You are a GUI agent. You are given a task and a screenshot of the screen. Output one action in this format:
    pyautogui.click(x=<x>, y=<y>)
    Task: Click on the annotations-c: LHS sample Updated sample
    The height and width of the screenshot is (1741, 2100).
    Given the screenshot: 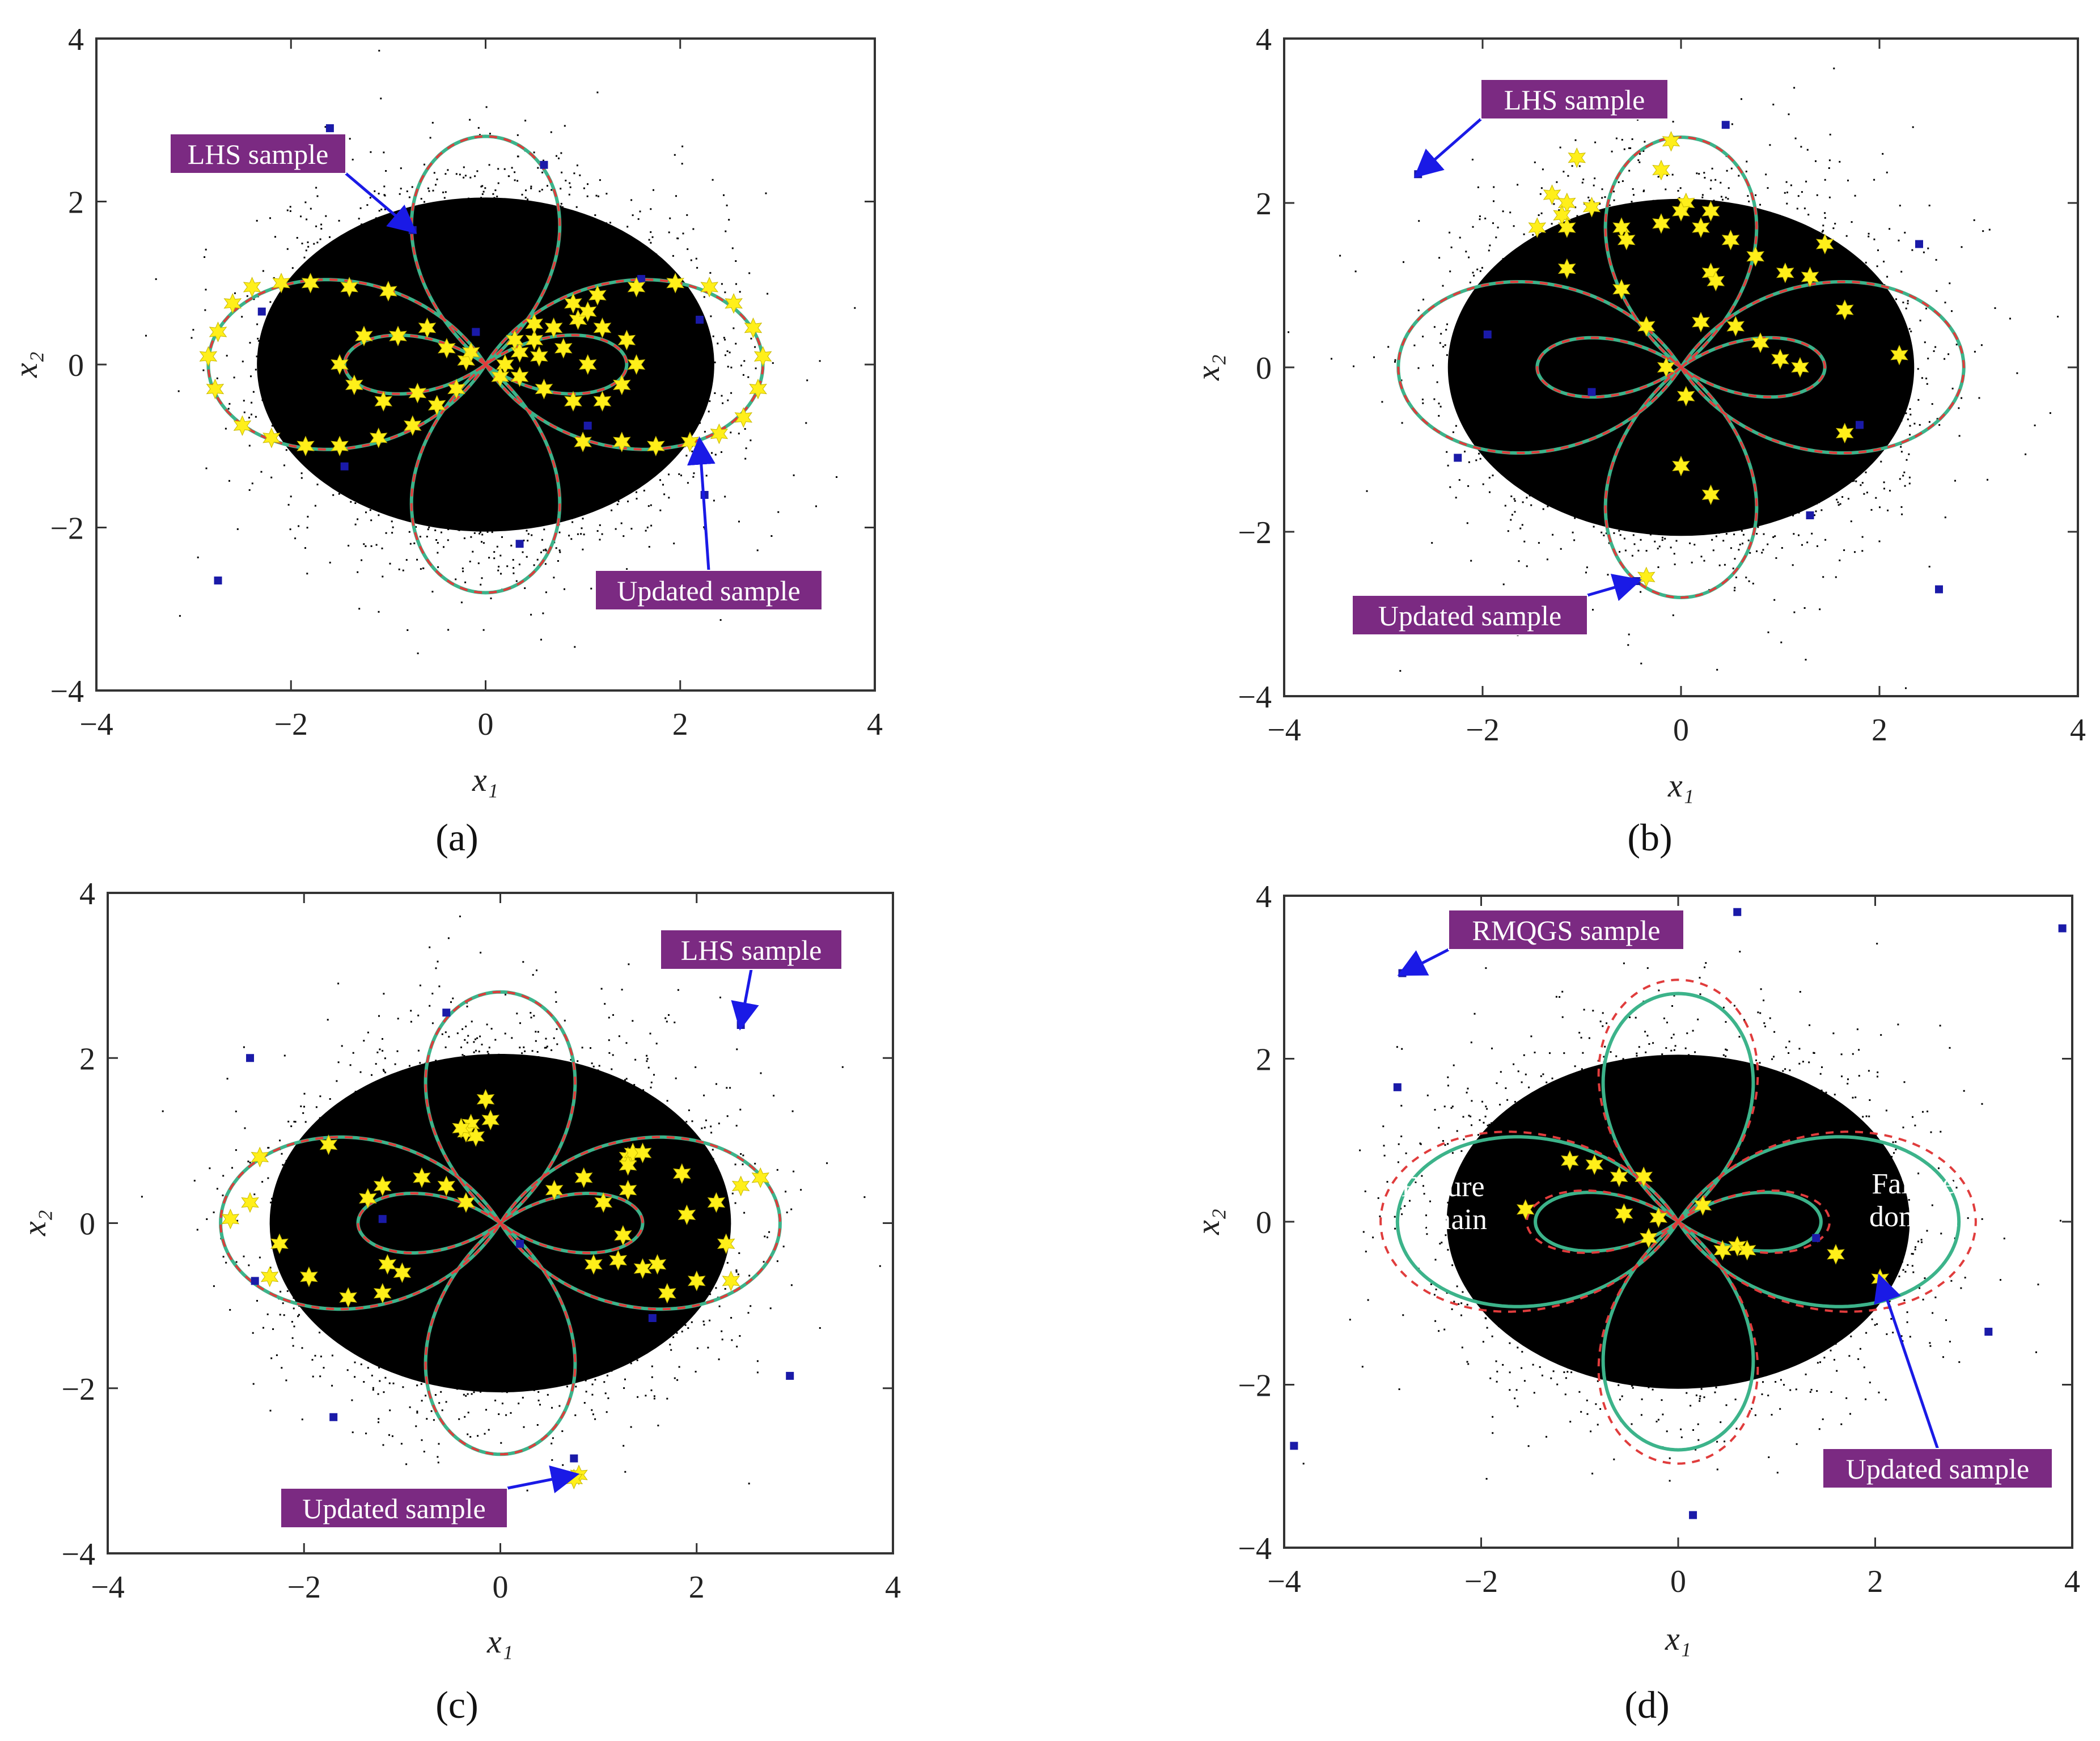 What is the action you would take?
    pyautogui.click(x=561, y=1228)
    